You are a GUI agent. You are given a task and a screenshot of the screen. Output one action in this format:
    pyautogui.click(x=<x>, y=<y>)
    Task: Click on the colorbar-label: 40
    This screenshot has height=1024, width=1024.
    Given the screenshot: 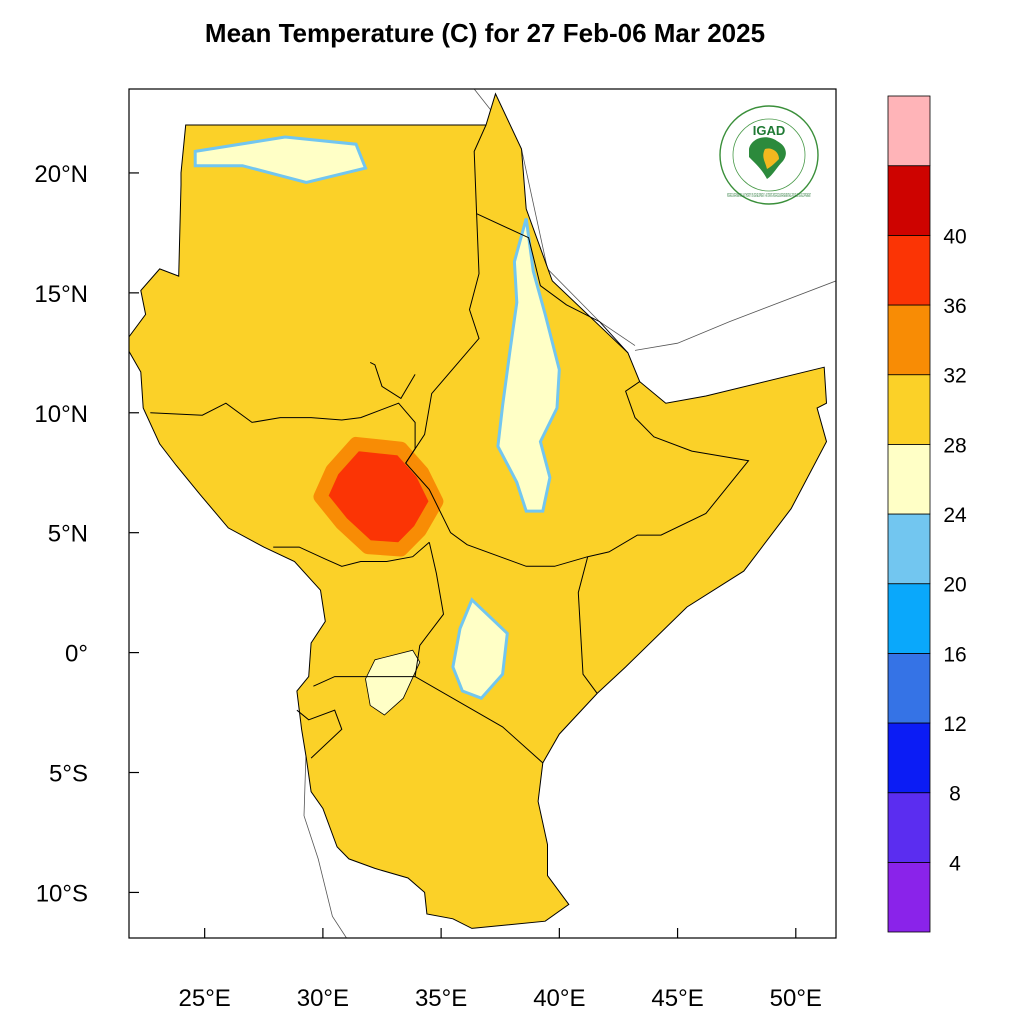 What is the action you would take?
    pyautogui.click(x=954, y=236)
    